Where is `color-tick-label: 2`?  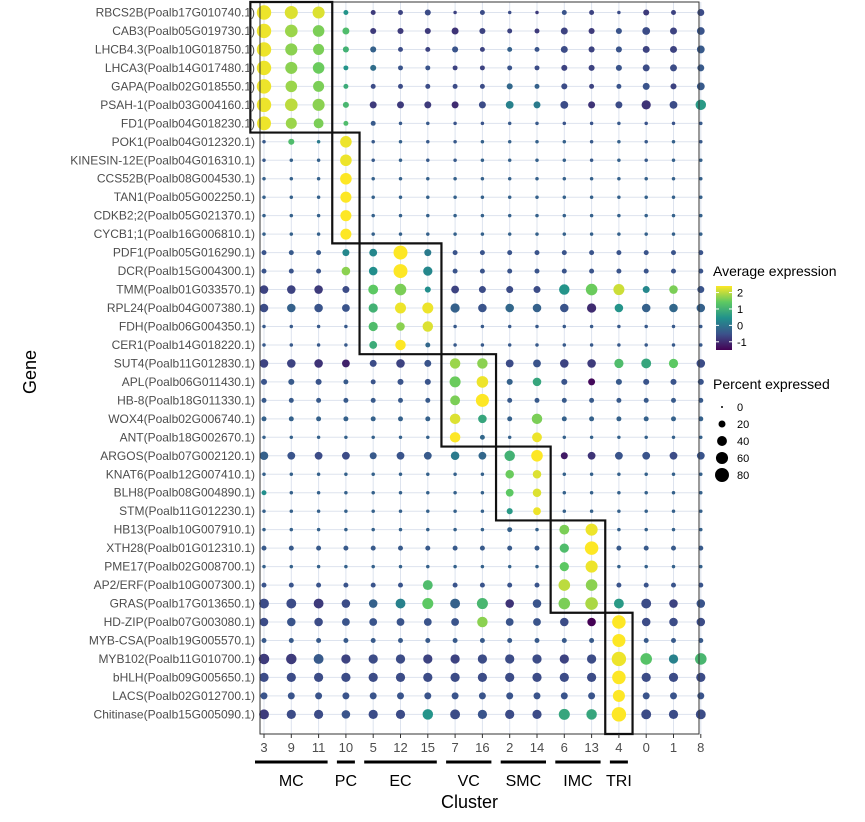
color-tick-label: 2 is located at coordinates (740, 294).